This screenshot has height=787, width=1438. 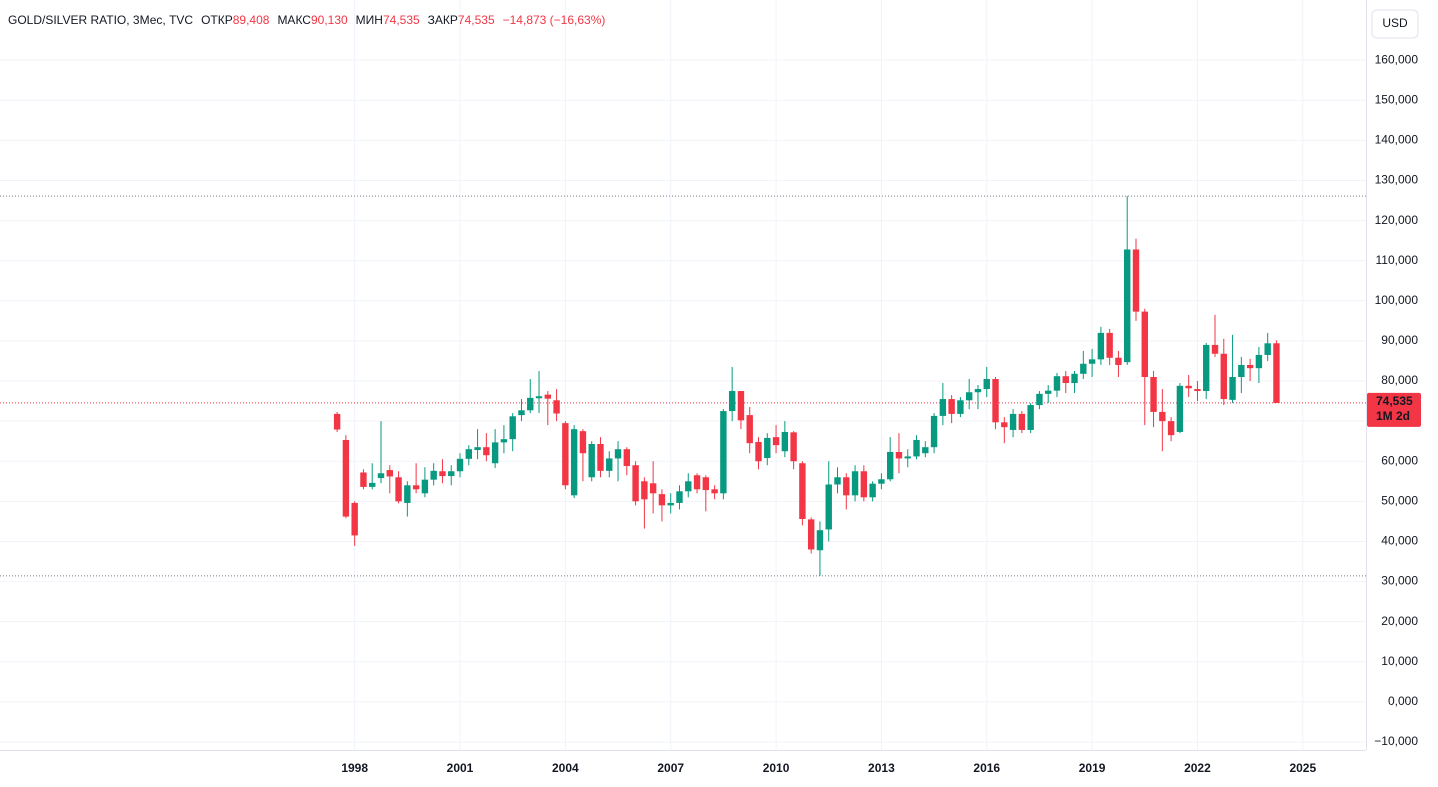 I want to click on ohlc-label: ОТКР, so click(x=217, y=20).